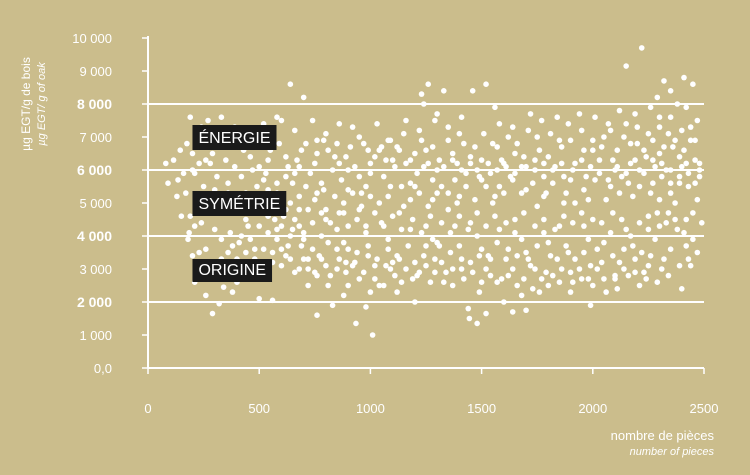 This screenshot has height=475, width=750. I want to click on x-tick-label: 1000, so click(370, 408).